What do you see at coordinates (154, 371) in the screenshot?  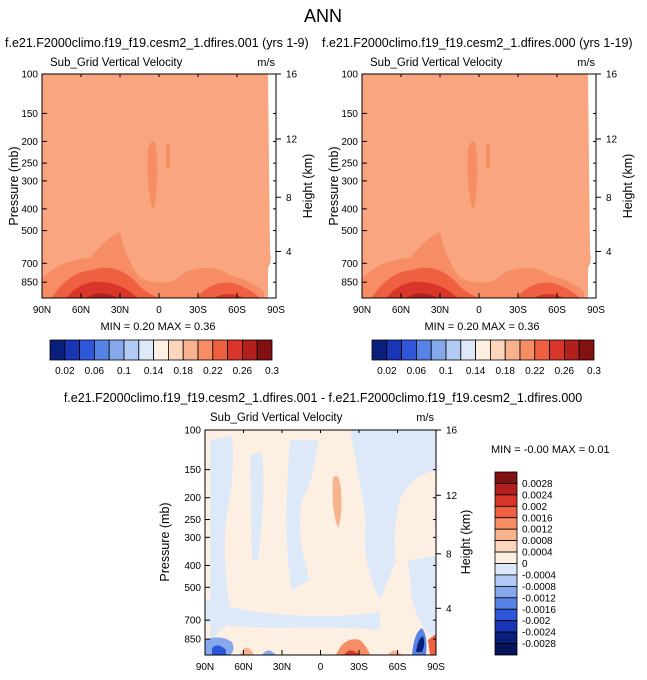 I see `colorbar-label: 0.14` at bounding box center [154, 371].